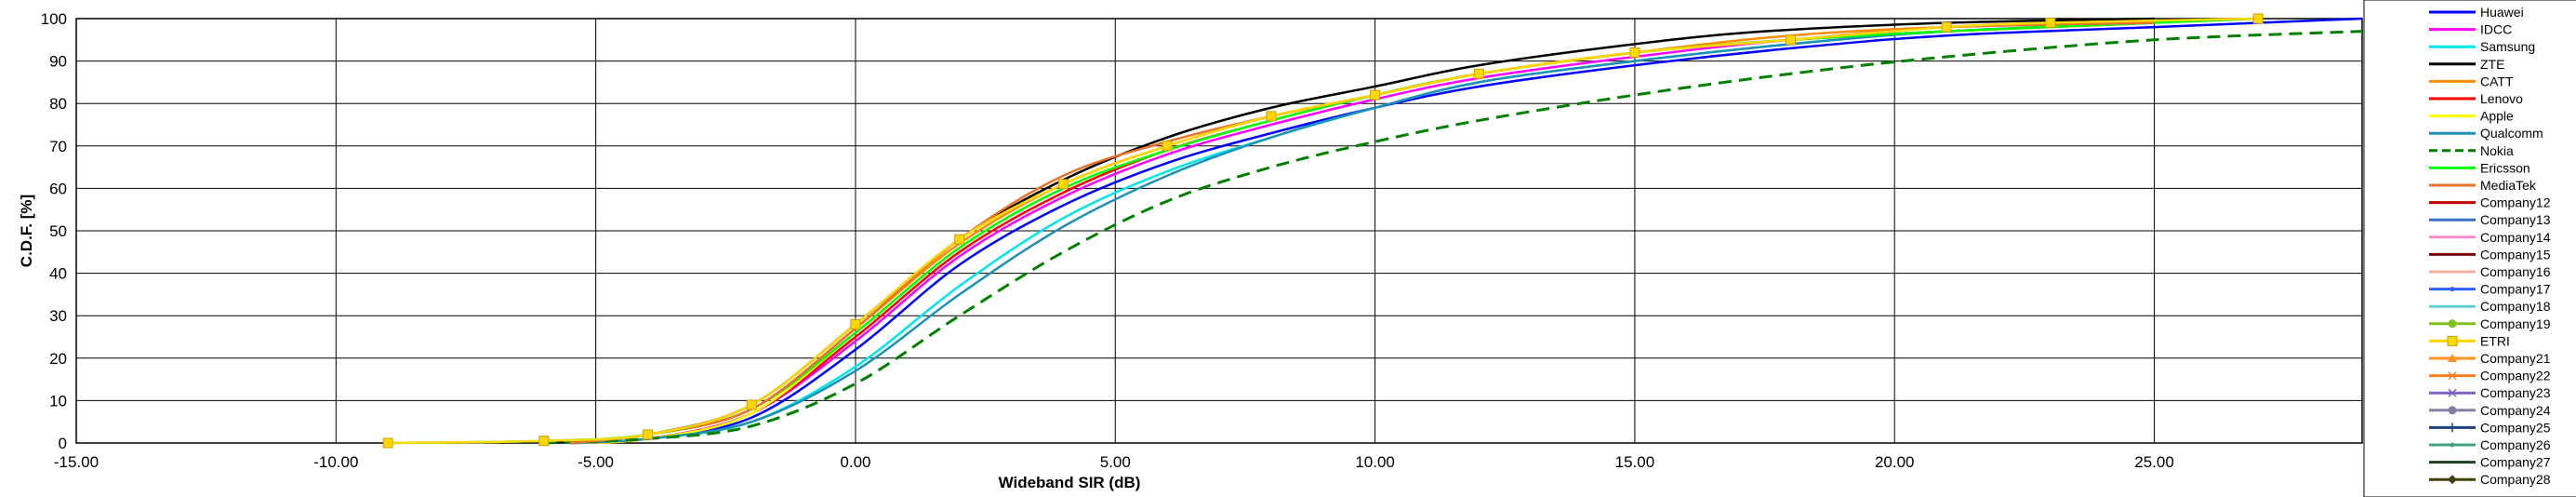  What do you see at coordinates (2452, 358) in the screenshot?
I see `legend-marker-company21` at bounding box center [2452, 358].